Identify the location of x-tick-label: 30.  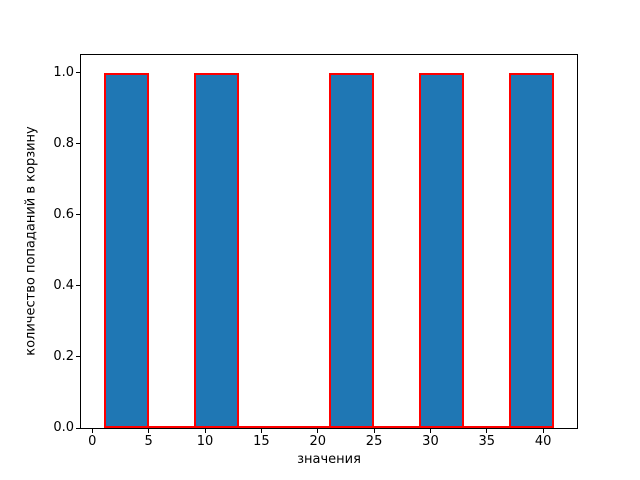
(430, 441).